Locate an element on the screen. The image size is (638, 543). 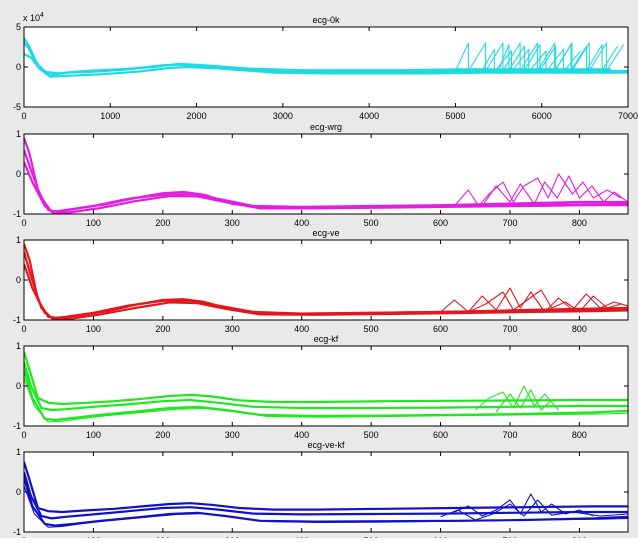
subplot-title: ecg-ve-kf is located at coordinates (326, 445).